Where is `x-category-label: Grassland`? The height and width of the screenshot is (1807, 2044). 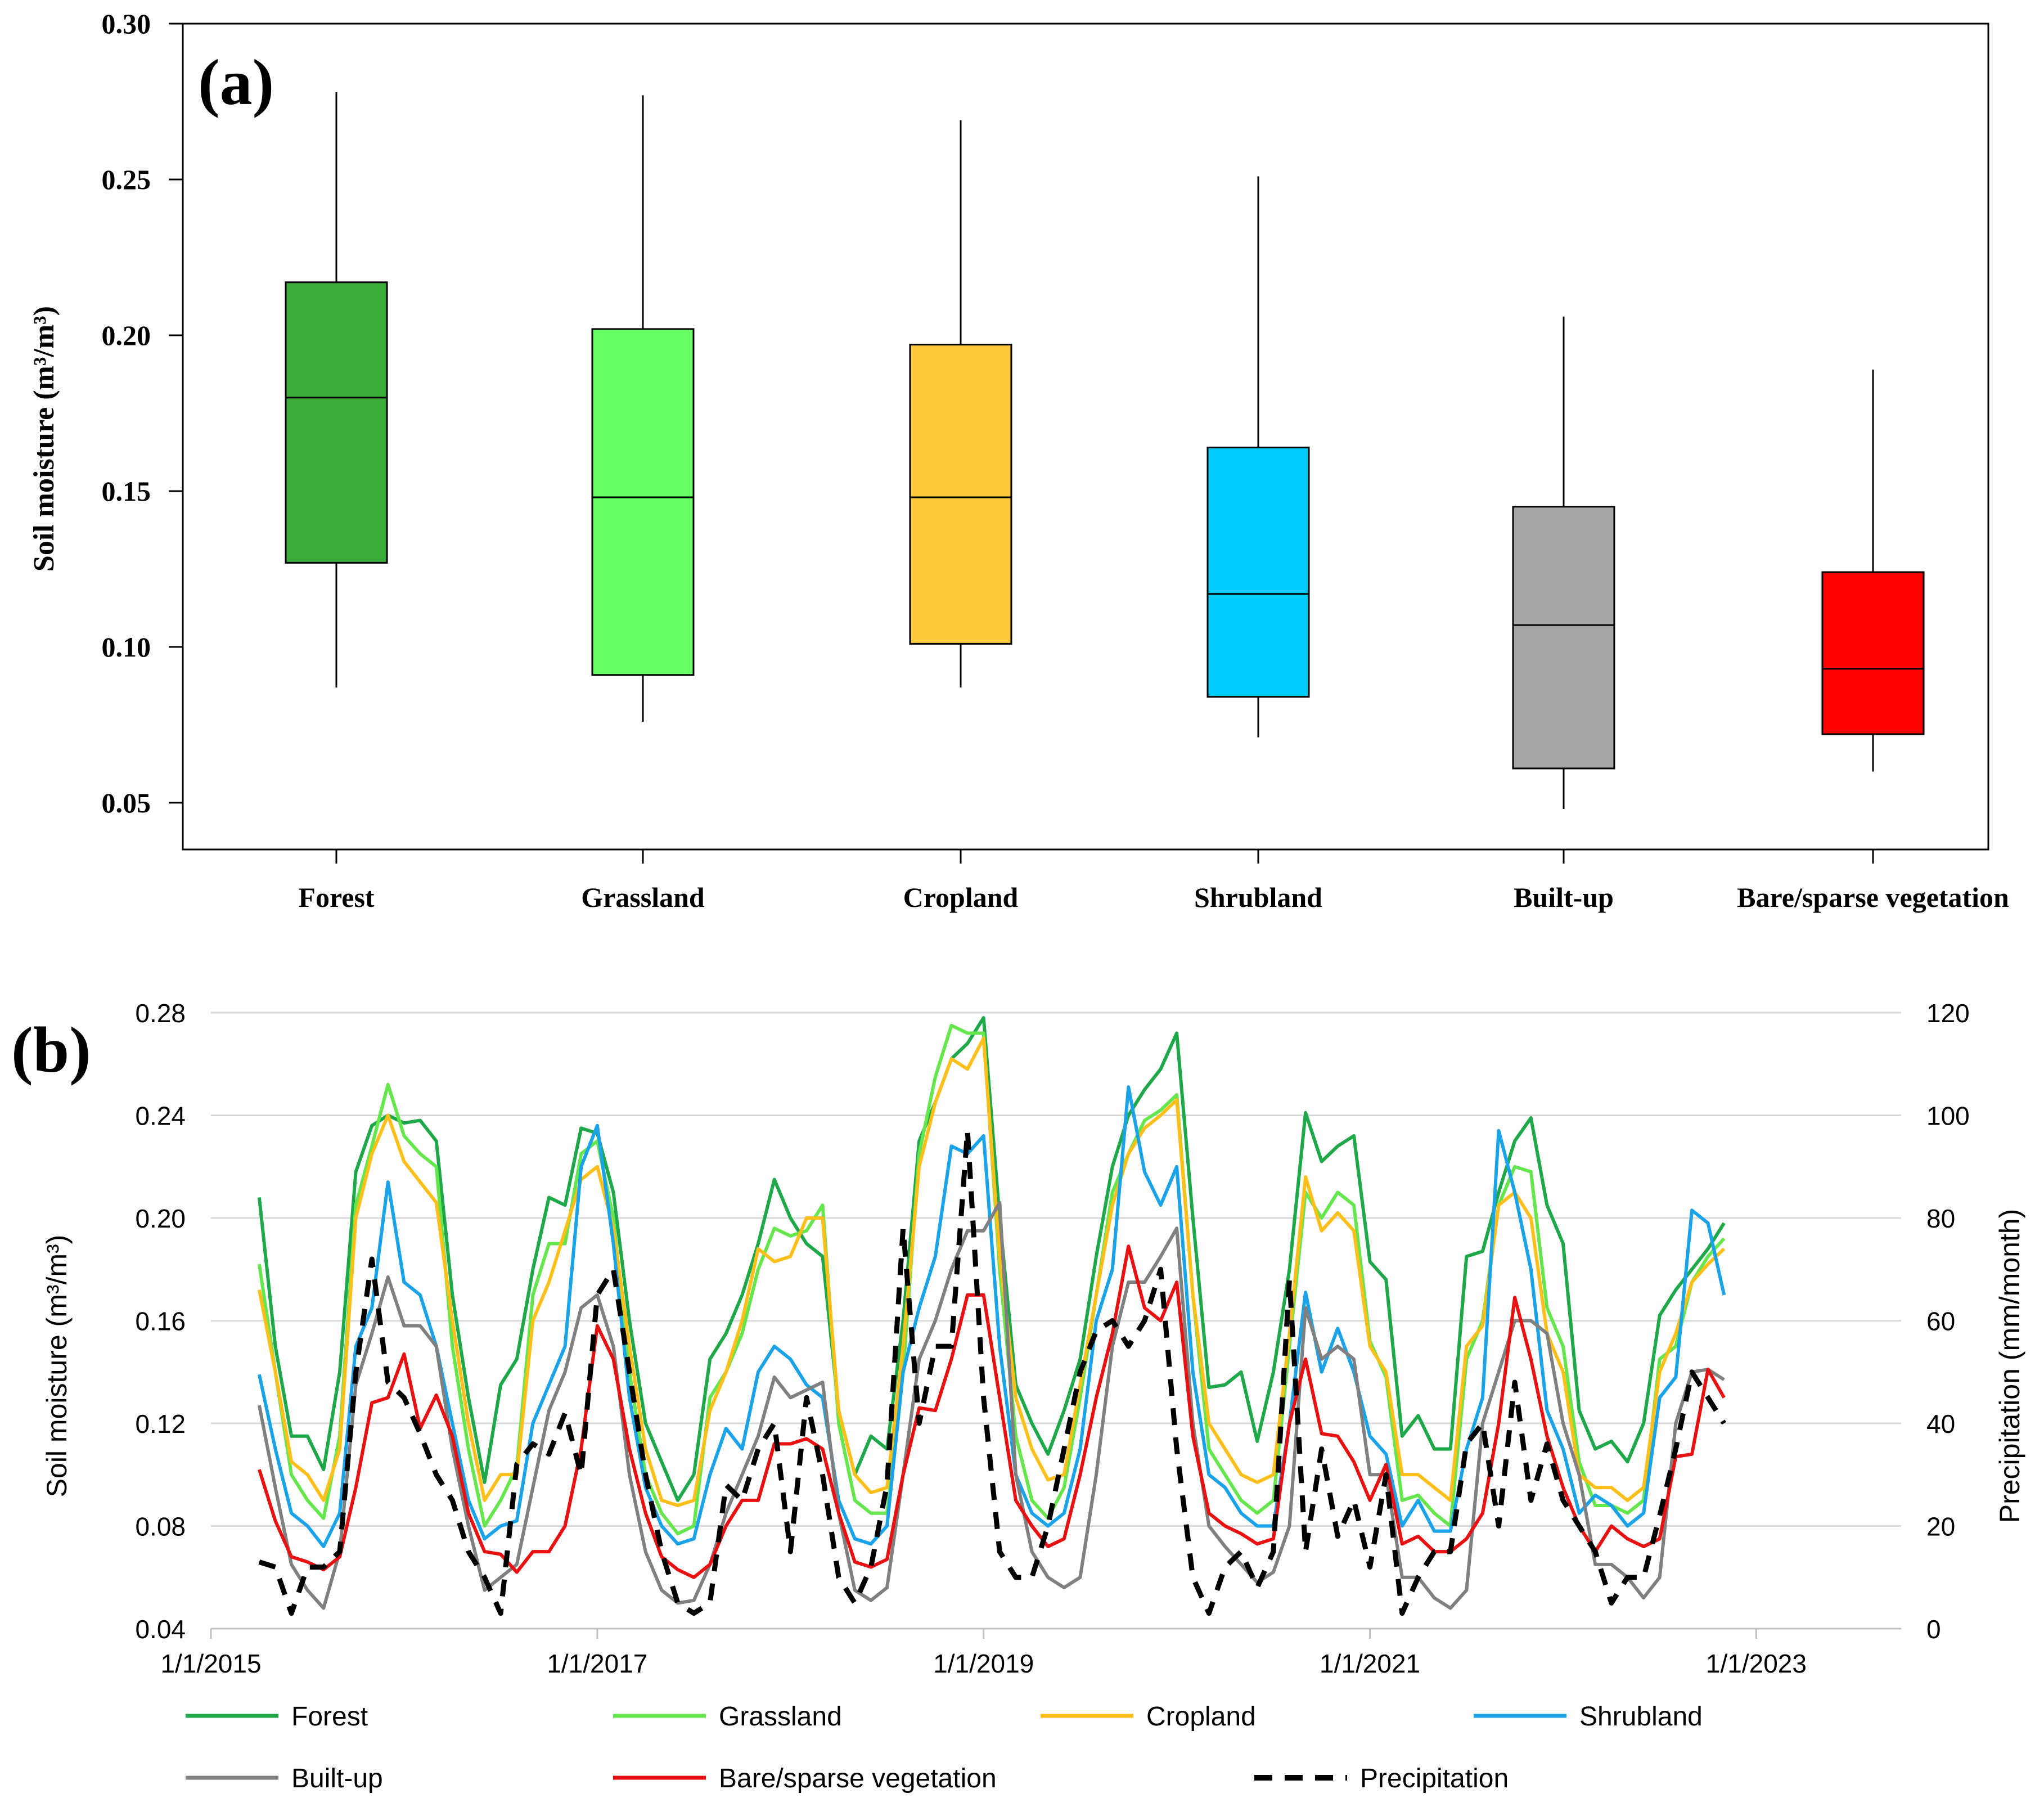 x-category-label: Grassland is located at coordinates (643, 898).